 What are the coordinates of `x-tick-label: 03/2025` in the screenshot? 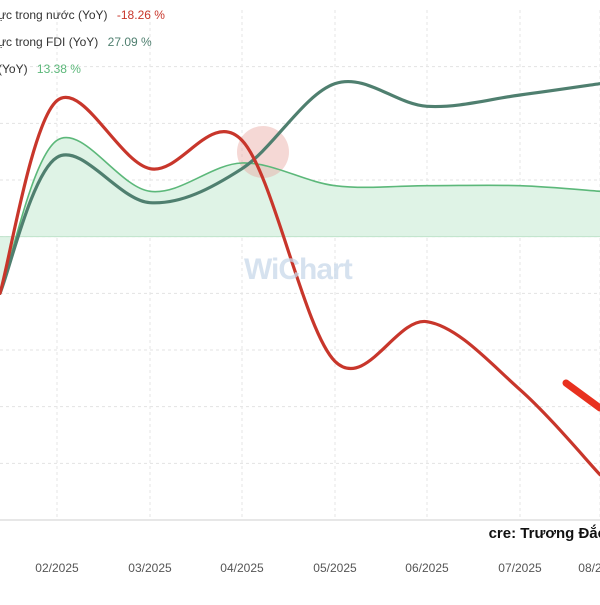 It's located at (150, 568).